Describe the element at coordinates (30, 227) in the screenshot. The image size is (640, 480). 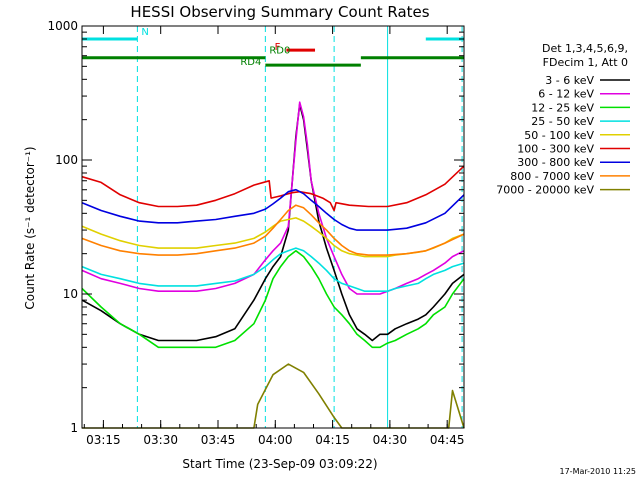
I see `y-axis-label: Count Rate (s⁻¹ detector⁻¹)` at that location.